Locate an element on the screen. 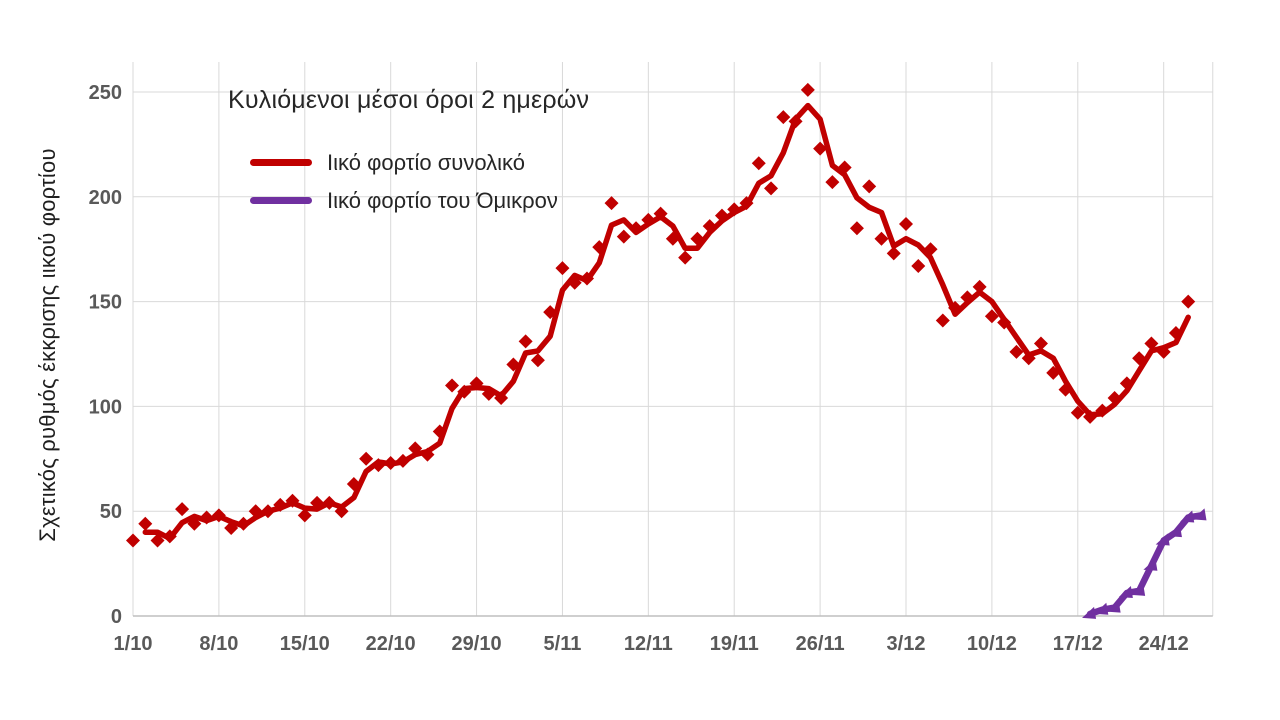 The image size is (1280, 720). svg-text: 1/10 is located at coordinates (133, 644).